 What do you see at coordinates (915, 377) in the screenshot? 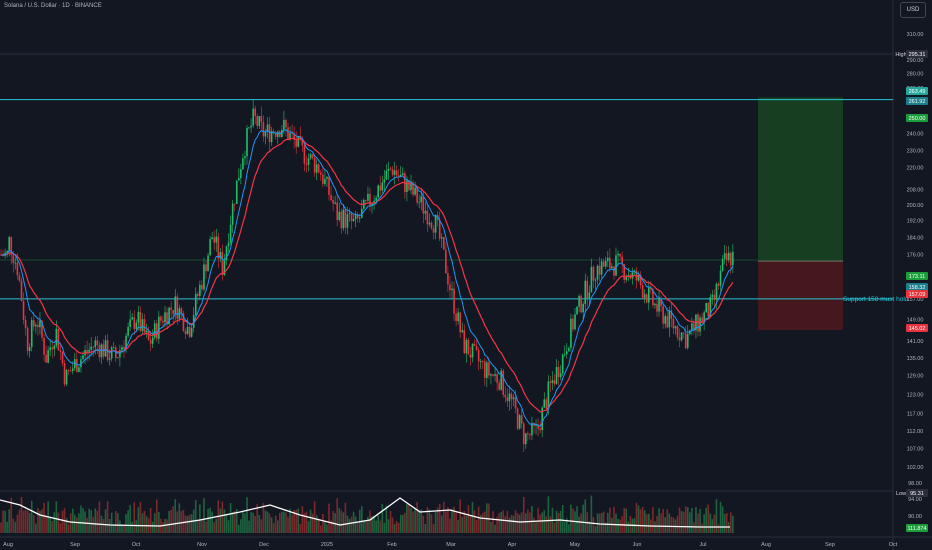
I see `y-tick-label: 129.00` at bounding box center [915, 377].